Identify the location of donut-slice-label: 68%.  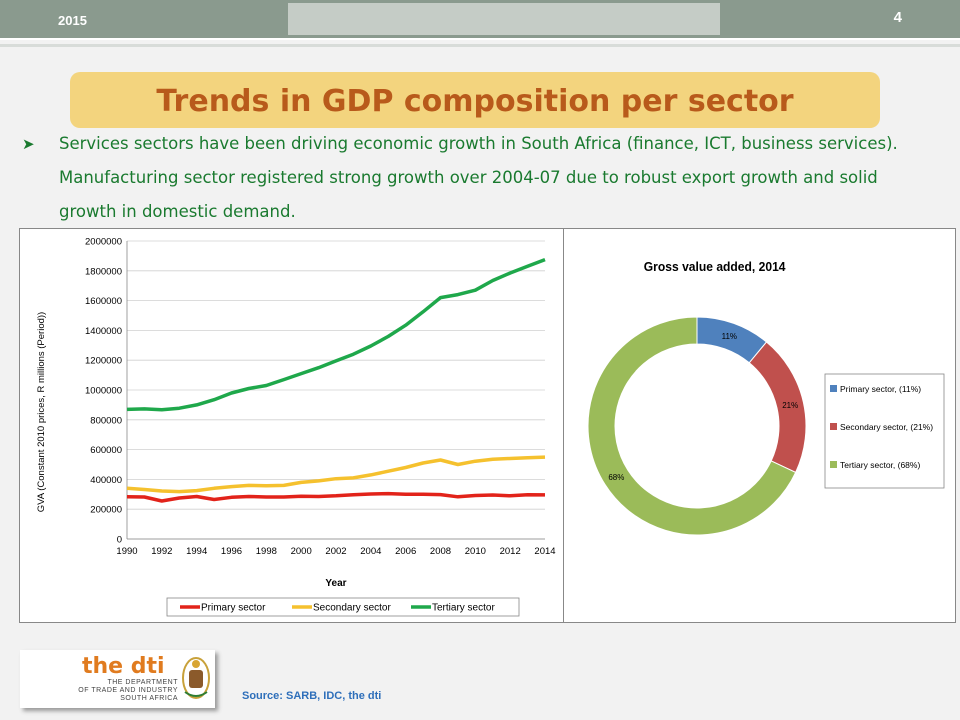
(616, 477).